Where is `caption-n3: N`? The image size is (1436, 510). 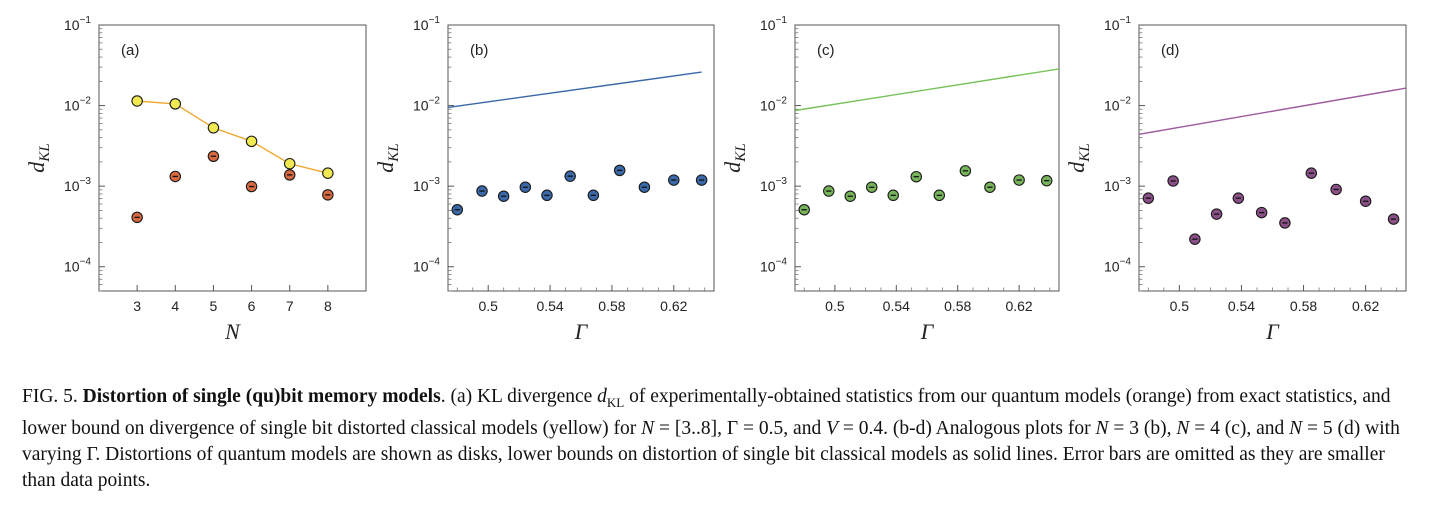 caption-n3: N is located at coordinates (1183, 428).